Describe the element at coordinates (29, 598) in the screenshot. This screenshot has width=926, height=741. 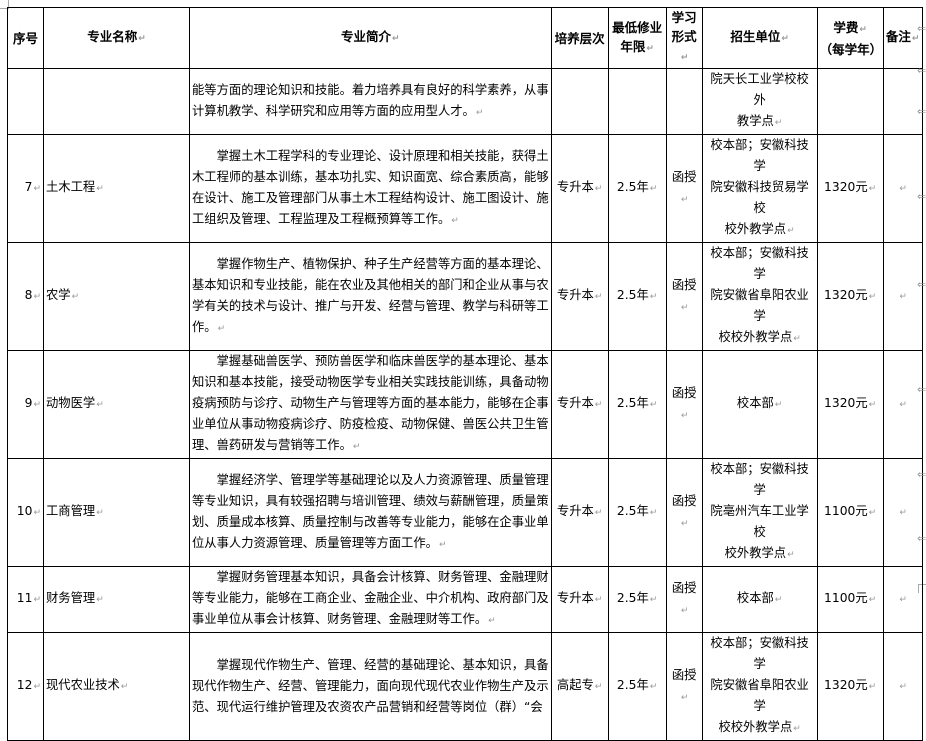
I see `cell-text: 11` at that location.